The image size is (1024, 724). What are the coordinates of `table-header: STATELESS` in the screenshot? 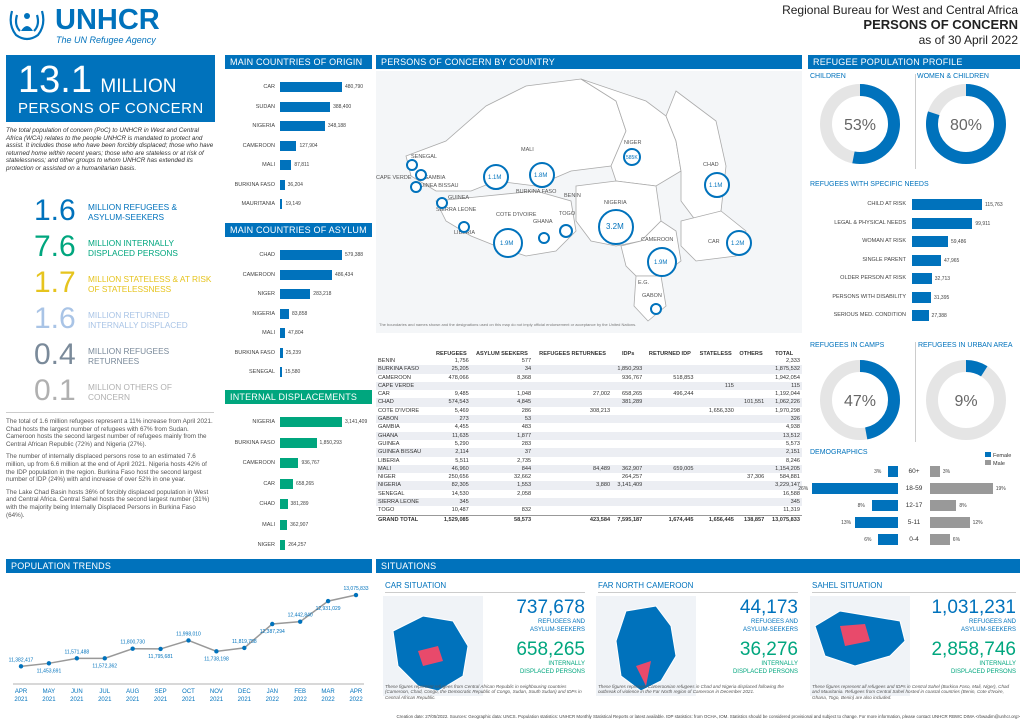 It's located at (715, 353).